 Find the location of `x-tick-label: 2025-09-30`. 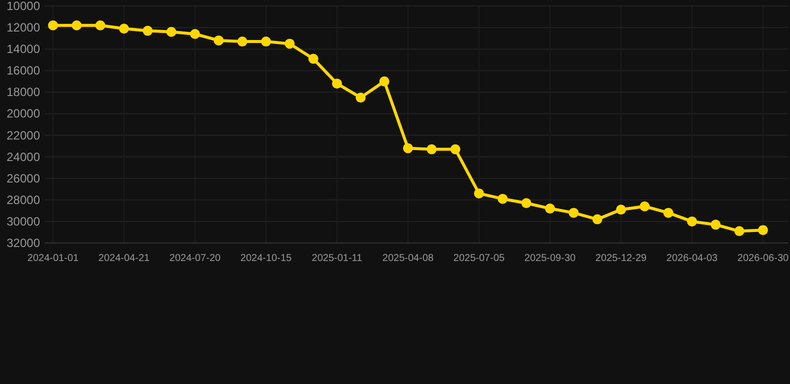

x-tick-label: 2025-09-30 is located at coordinates (550, 258).